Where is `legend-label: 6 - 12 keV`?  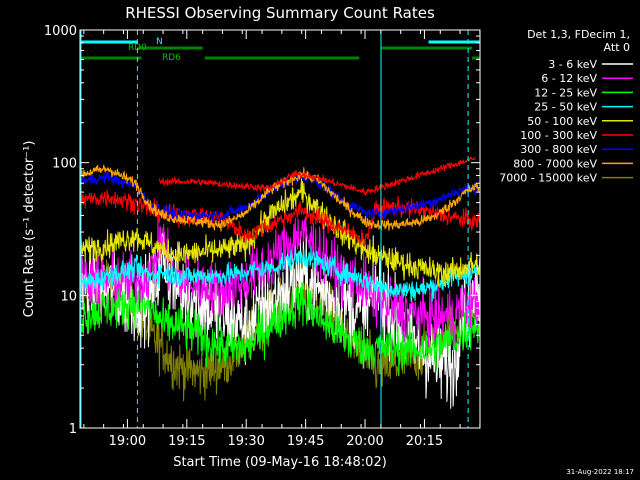
legend-label: 6 - 12 keV is located at coordinates (569, 78).